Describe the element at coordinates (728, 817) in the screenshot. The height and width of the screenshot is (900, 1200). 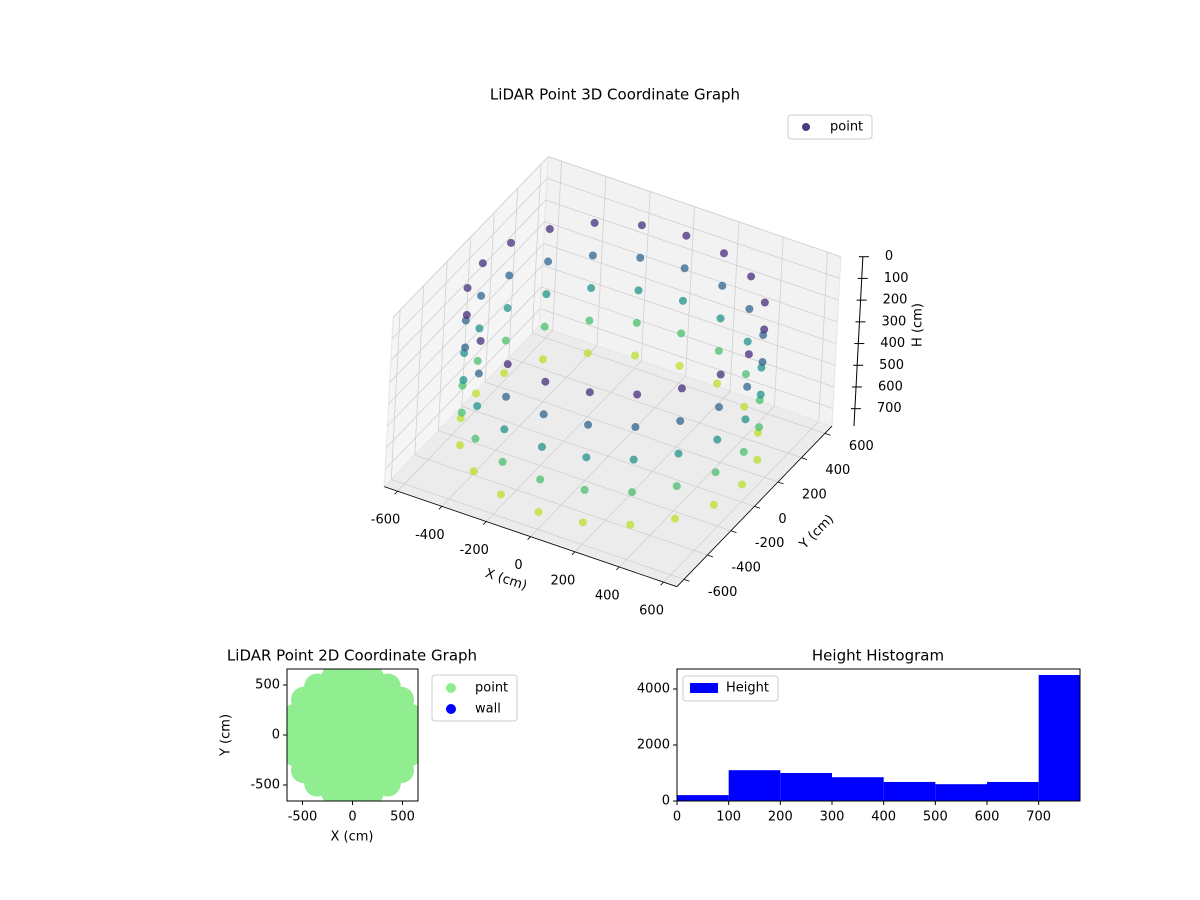
I see `x-tick-label: 100` at that location.